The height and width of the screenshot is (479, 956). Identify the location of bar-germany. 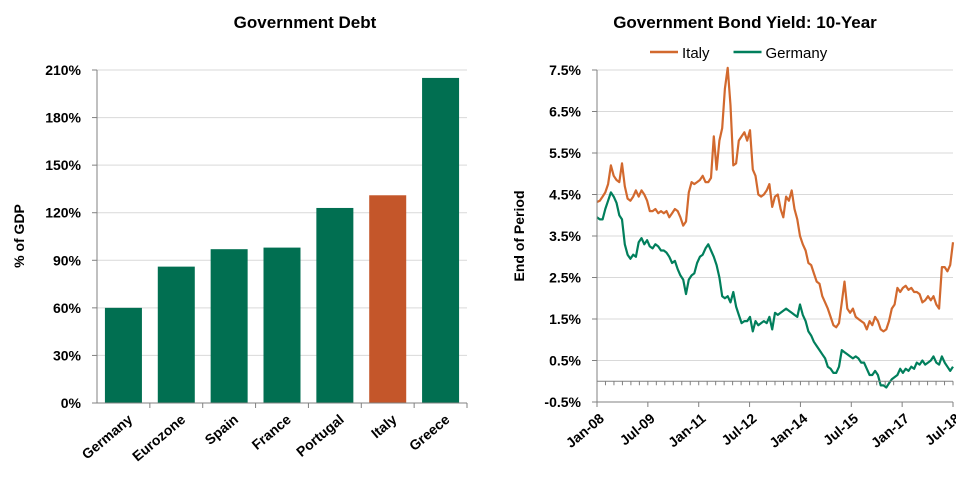
(123, 355).